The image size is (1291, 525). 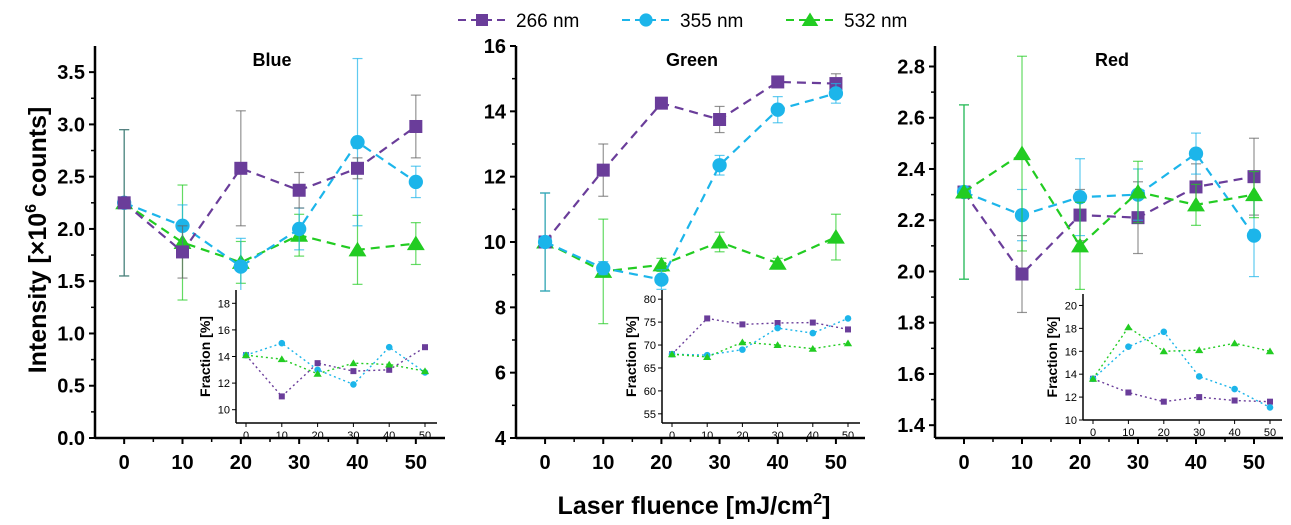 I want to click on red-series-532-nm, so click(x=1109, y=172).